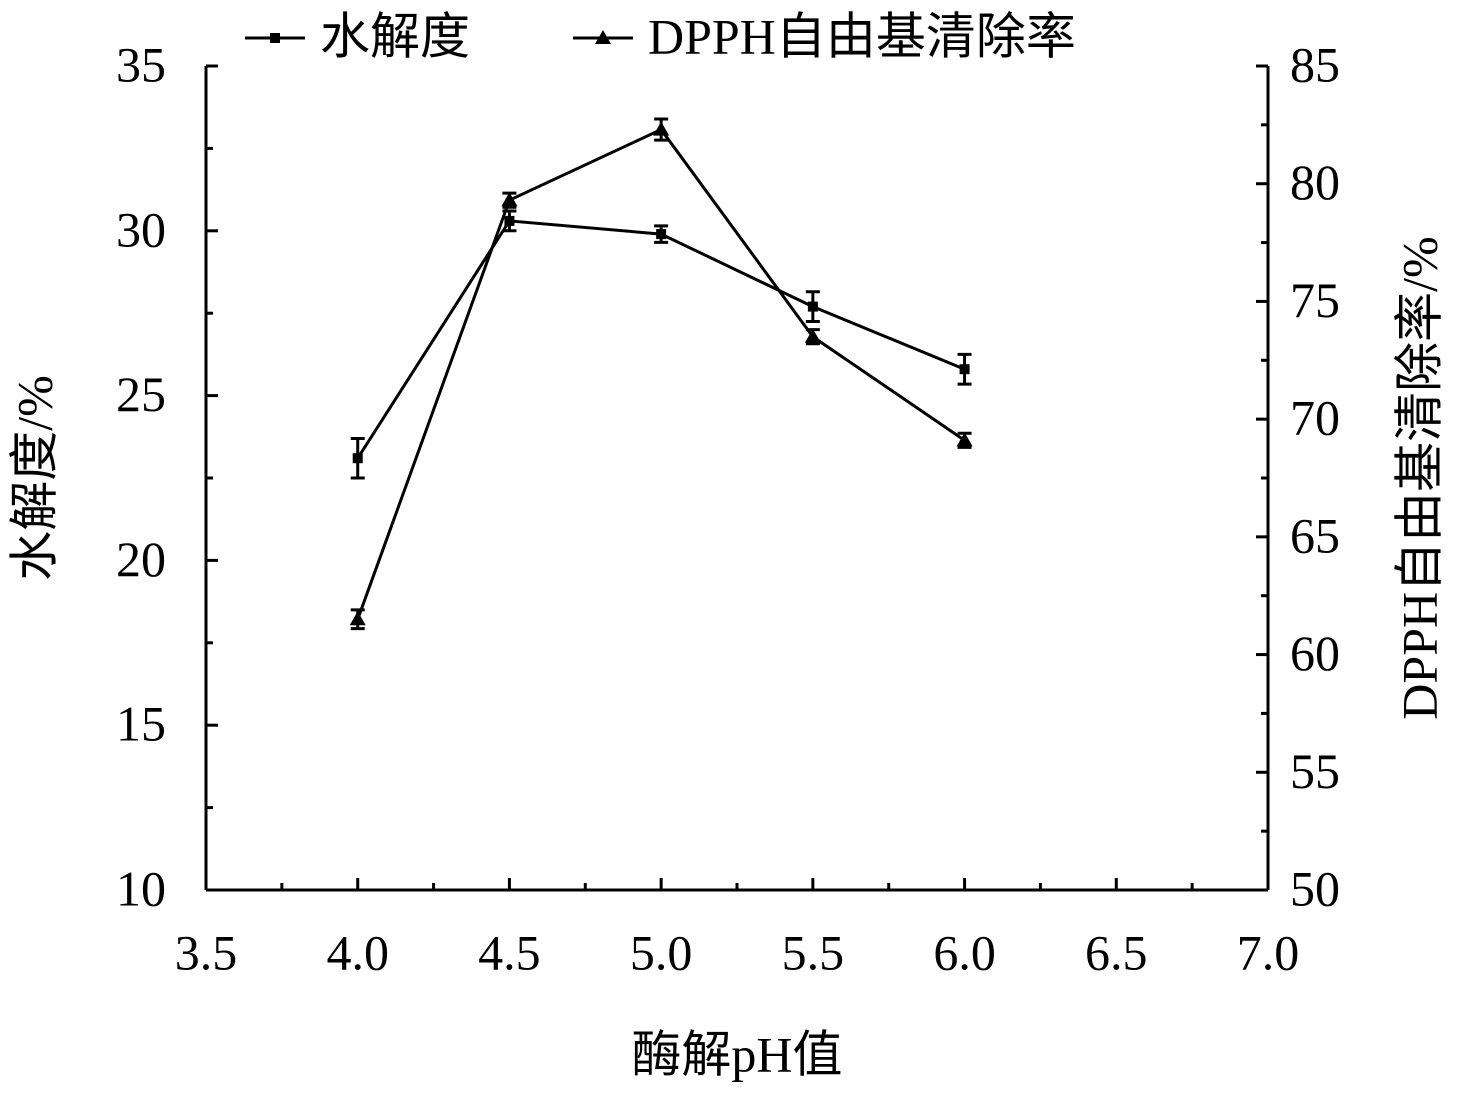 The image size is (1470, 1101). I want to click on y2-tick-label: 50, so click(1315, 888).